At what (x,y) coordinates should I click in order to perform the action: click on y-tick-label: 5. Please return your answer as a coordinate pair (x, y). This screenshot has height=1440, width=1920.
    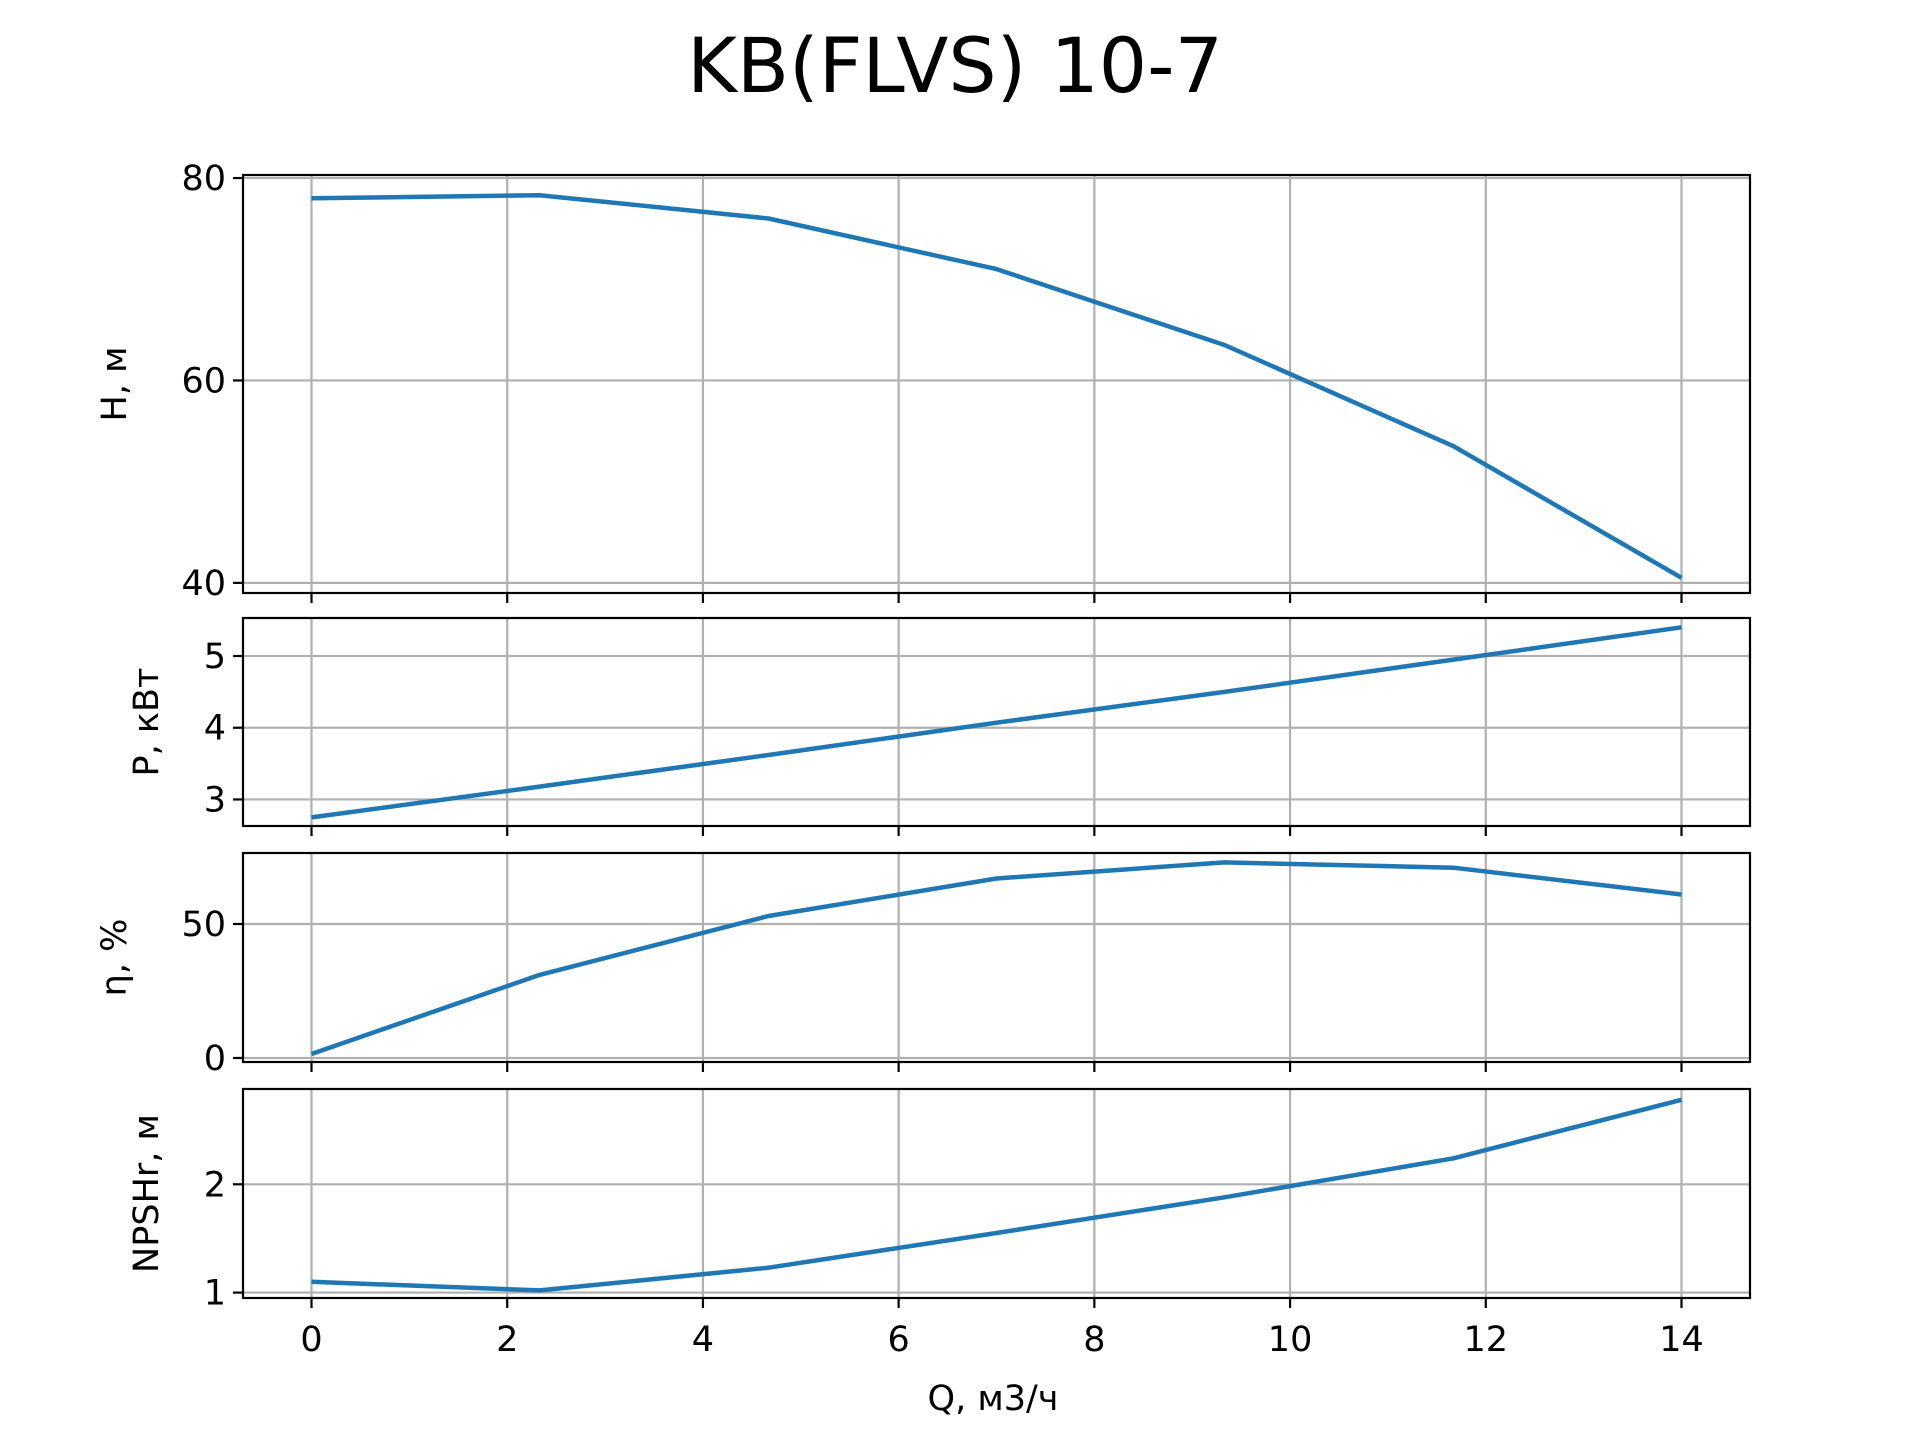
    Looking at the image, I should click on (215, 657).